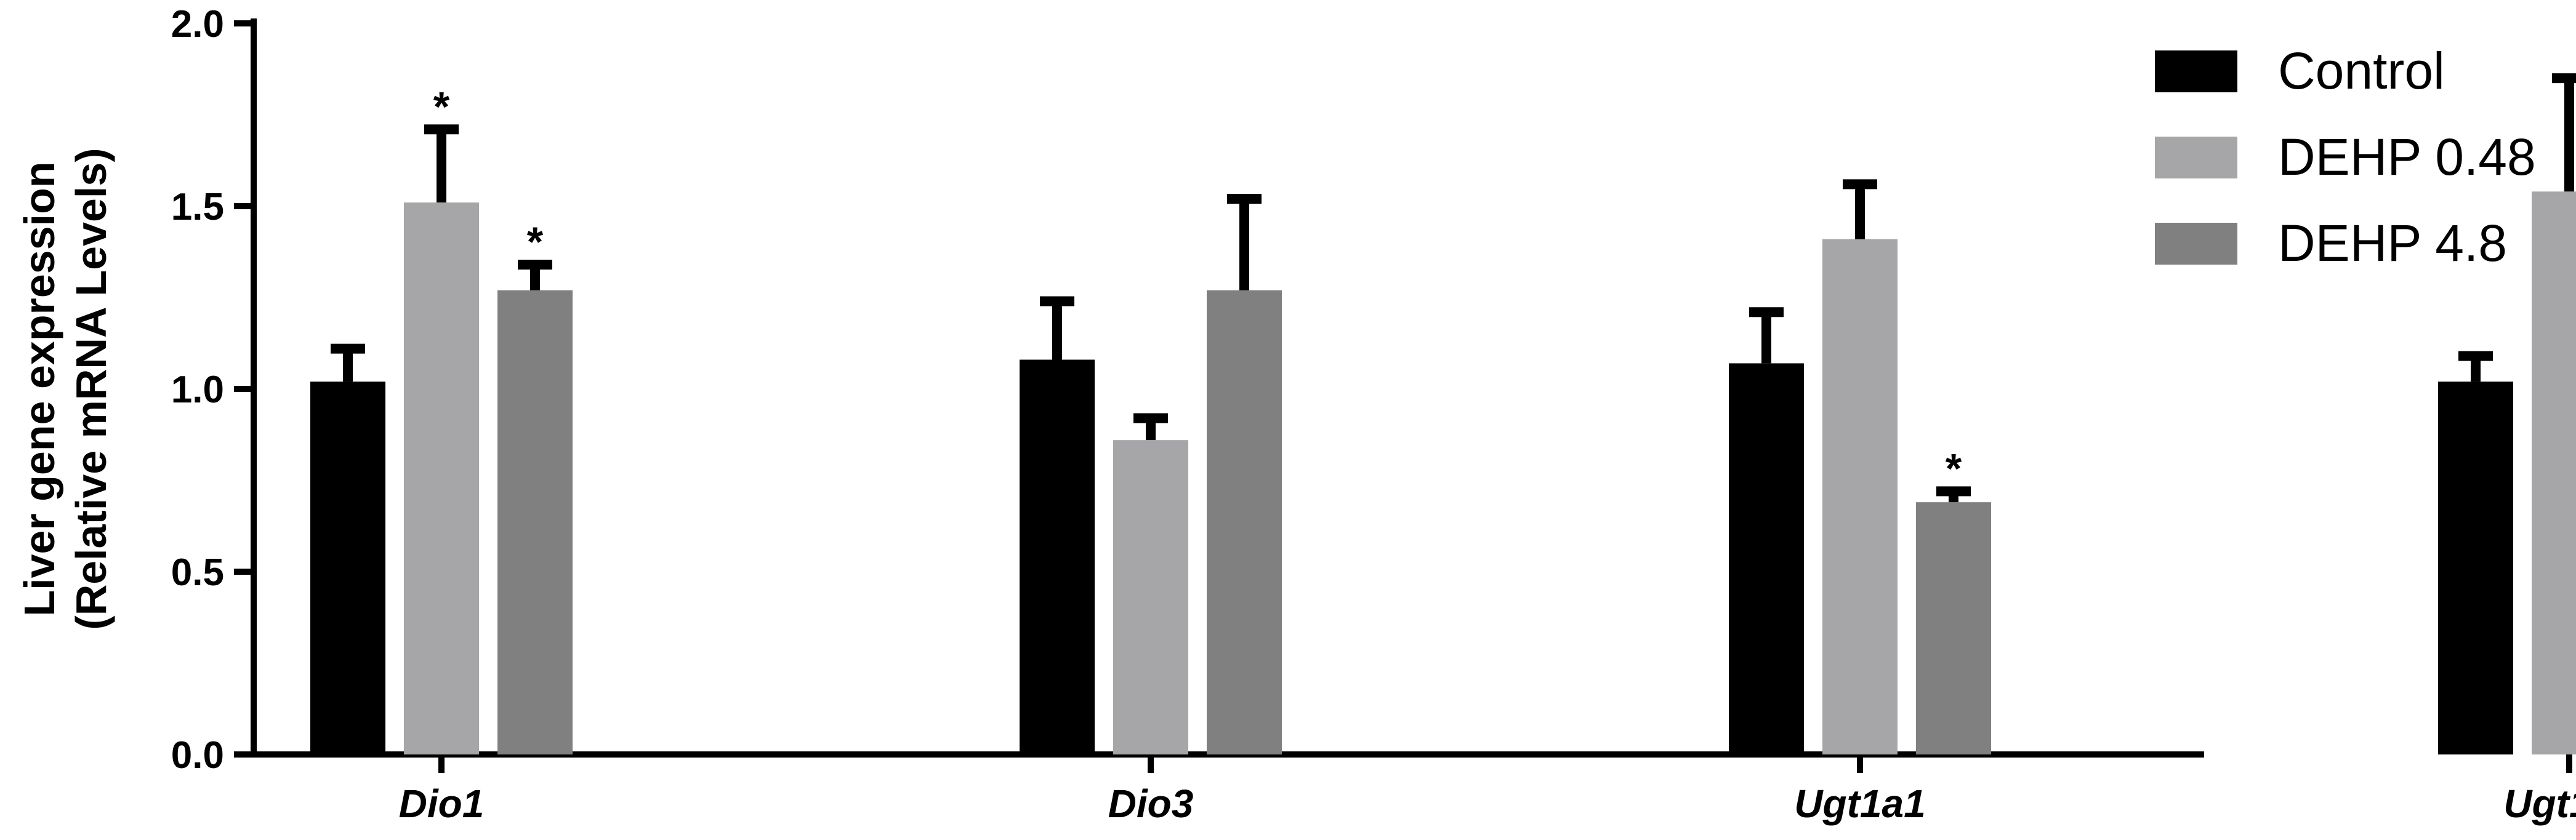  What do you see at coordinates (197, 755) in the screenshot?
I see `y-tick-label: 0.0` at bounding box center [197, 755].